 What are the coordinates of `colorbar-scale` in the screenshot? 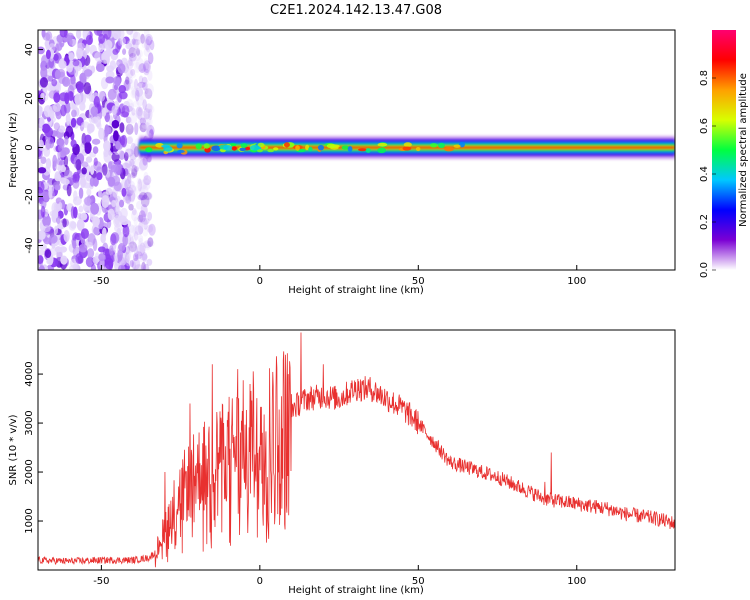 It's located at (724, 150).